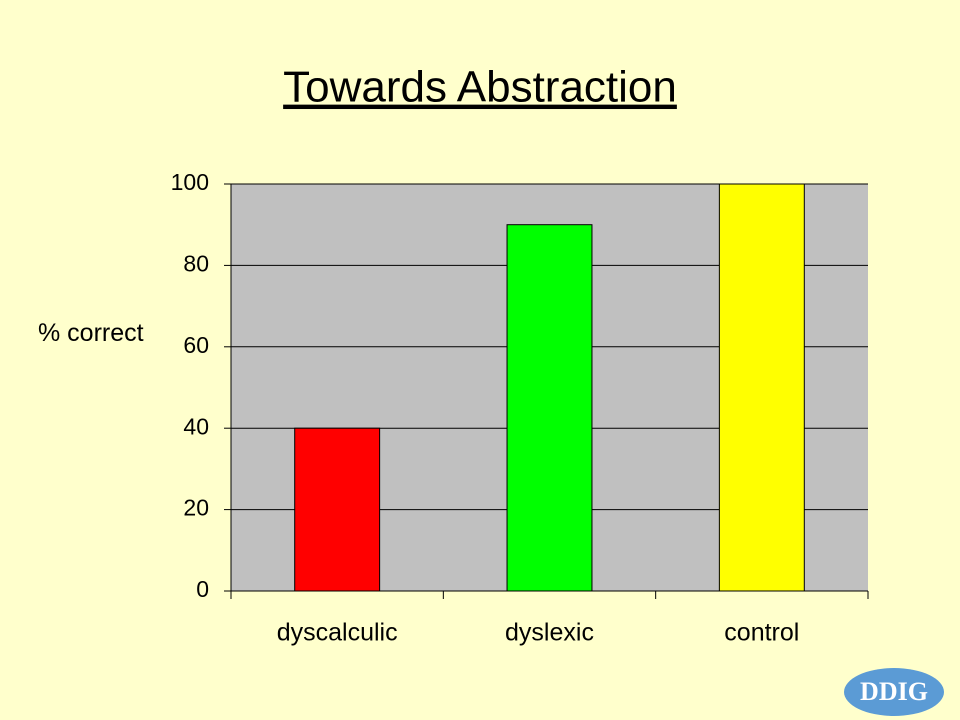  I want to click on logo-badge, so click(894, 692).